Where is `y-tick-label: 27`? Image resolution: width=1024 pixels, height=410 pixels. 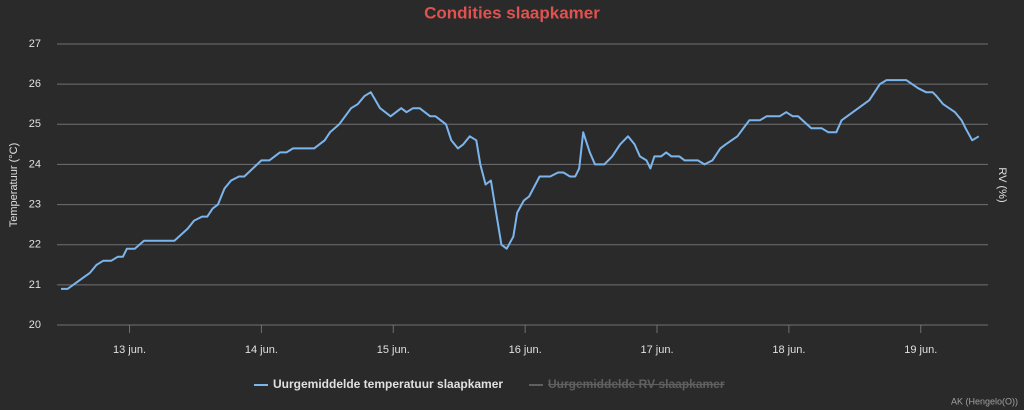
y-tick-label: 27 is located at coordinates (35, 44).